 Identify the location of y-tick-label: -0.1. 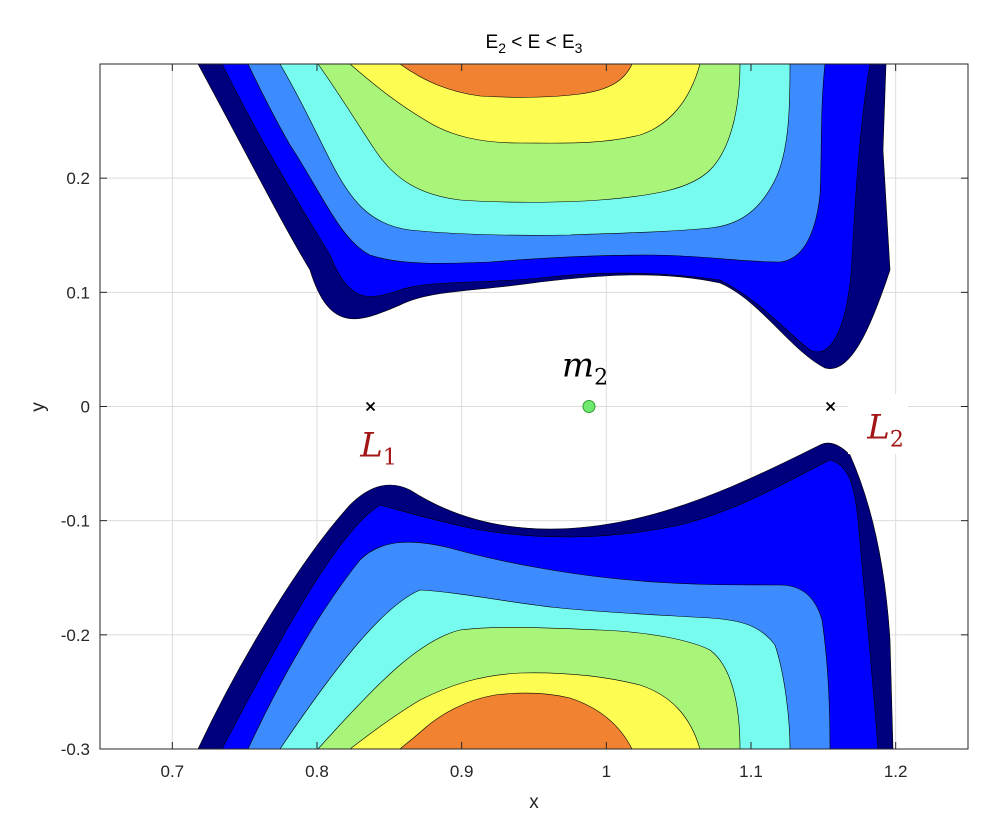
(75, 521).